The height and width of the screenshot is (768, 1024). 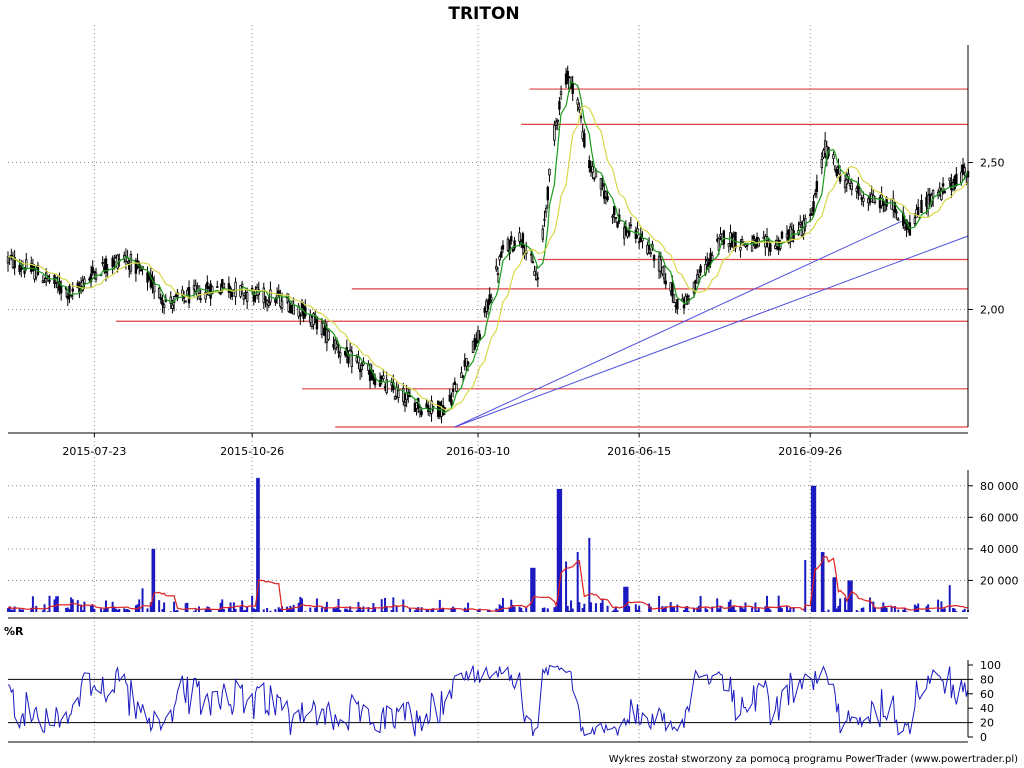 I want to click on williams-r-series, so click(x=488, y=700).